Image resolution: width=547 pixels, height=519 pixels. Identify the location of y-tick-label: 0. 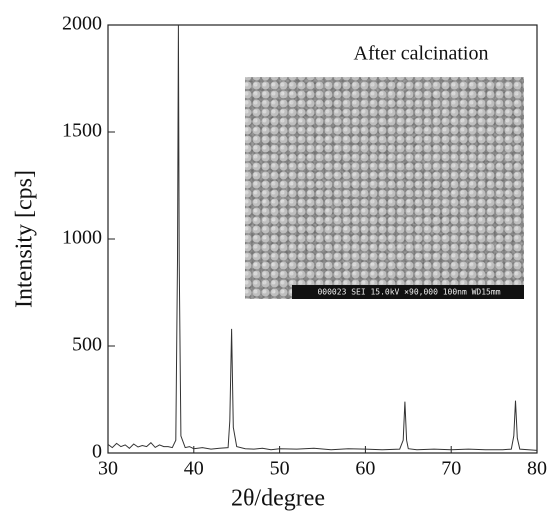
(97, 452).